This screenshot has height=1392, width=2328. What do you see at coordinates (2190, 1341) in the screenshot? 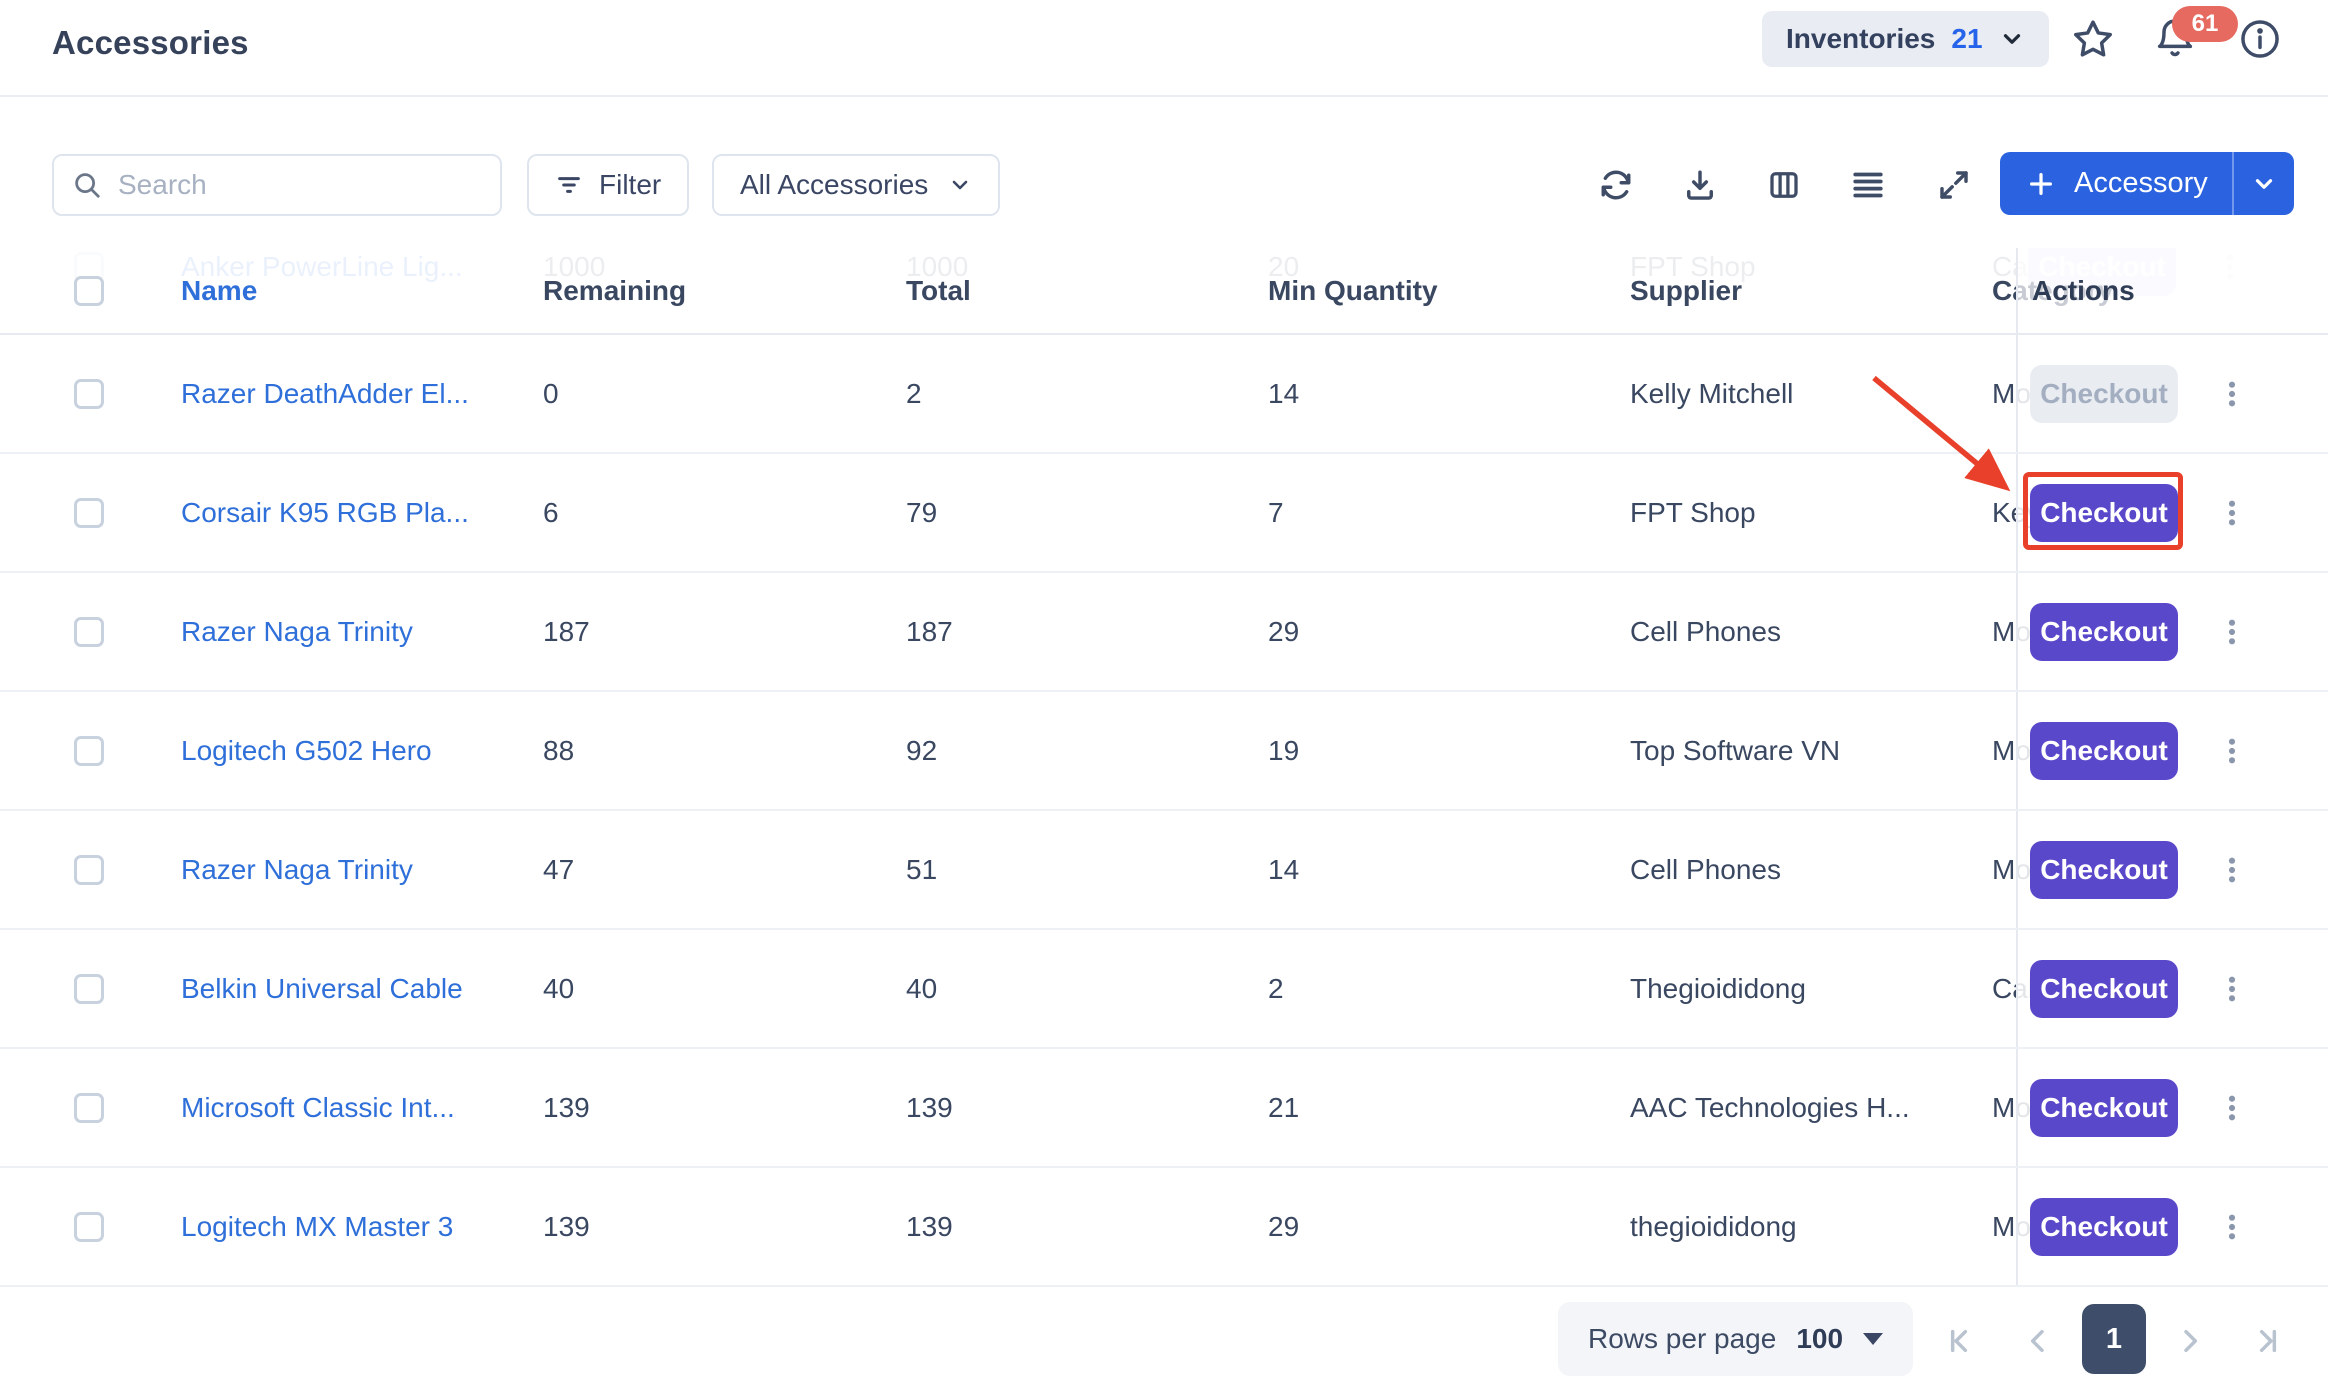
I see `next-page-icon` at bounding box center [2190, 1341].